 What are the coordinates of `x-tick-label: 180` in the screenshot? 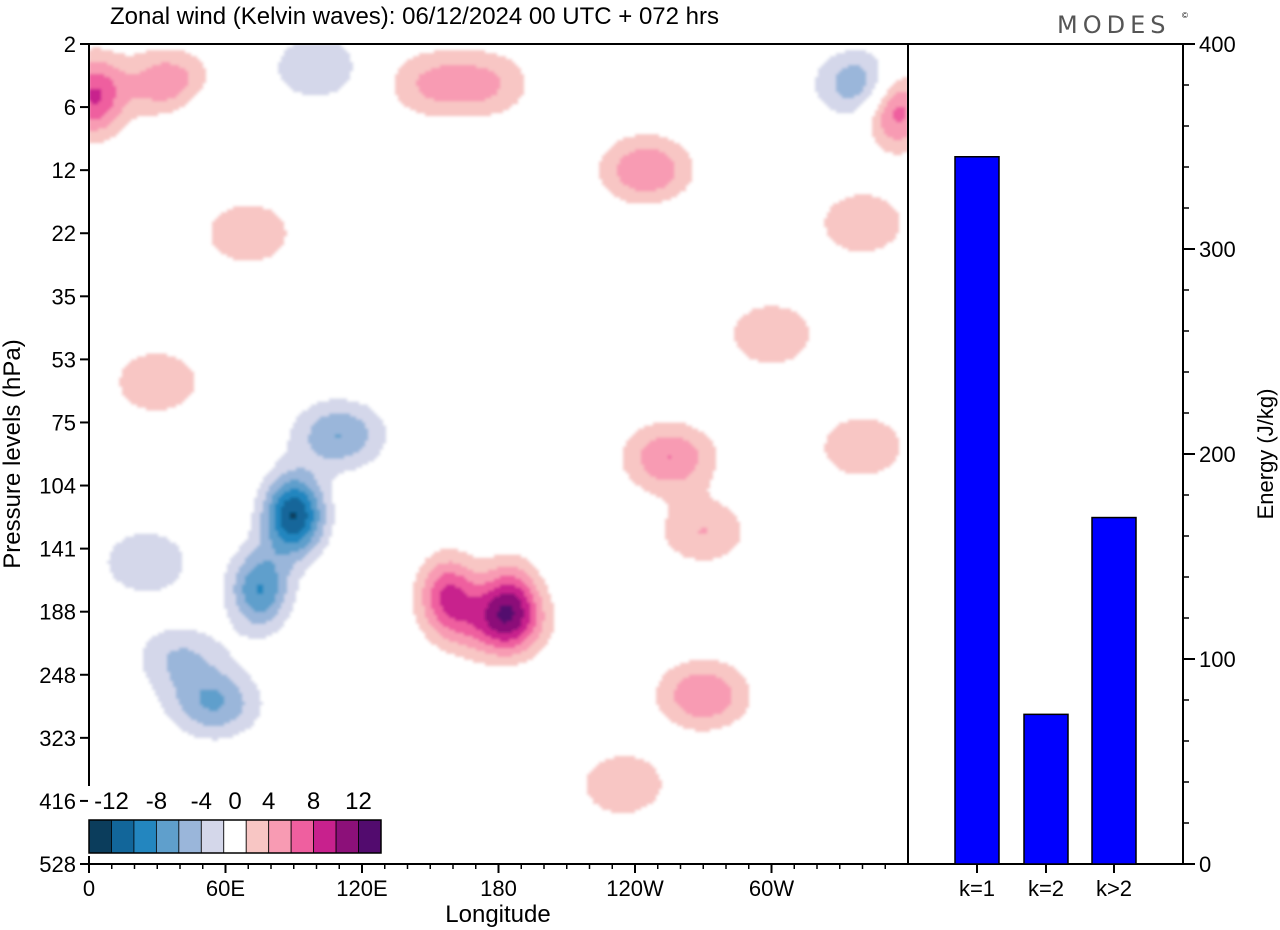 It's located at (498, 888).